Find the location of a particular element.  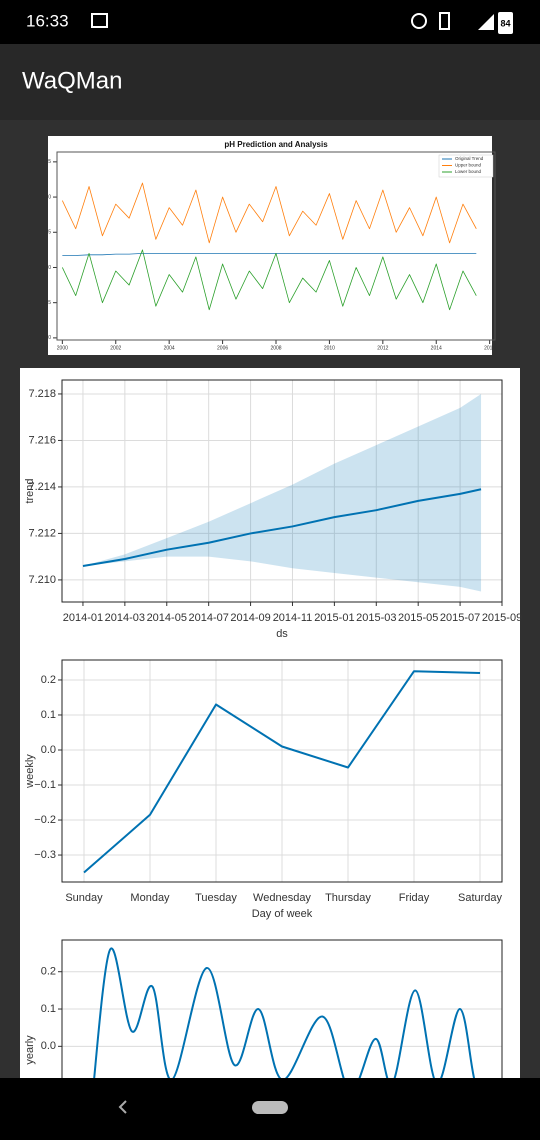

y-tick-label: 7.0 is located at coordinates (47, 268).